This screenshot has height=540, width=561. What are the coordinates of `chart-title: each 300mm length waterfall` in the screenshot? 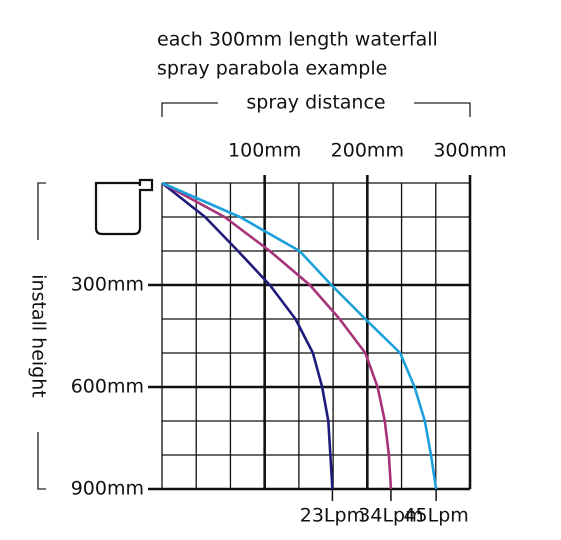 It's located at (297, 40).